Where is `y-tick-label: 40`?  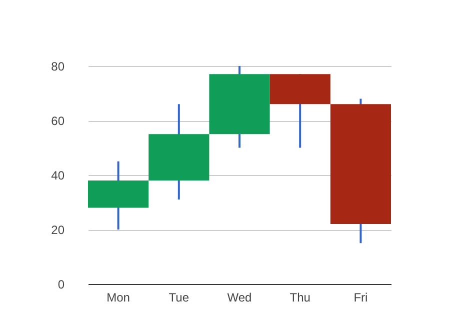 y-tick-label: 40 is located at coordinates (58, 175).